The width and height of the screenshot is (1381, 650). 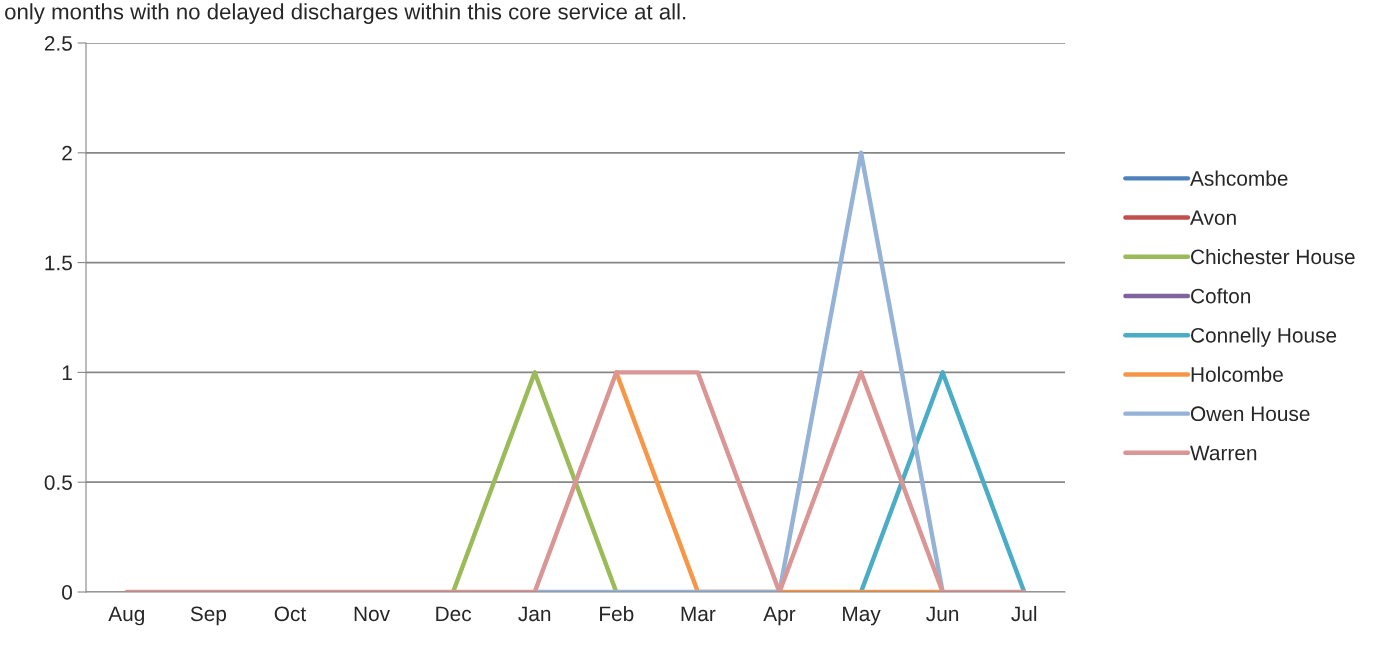 What do you see at coordinates (1239, 178) in the screenshot?
I see `legend-label: Ashcombe` at bounding box center [1239, 178].